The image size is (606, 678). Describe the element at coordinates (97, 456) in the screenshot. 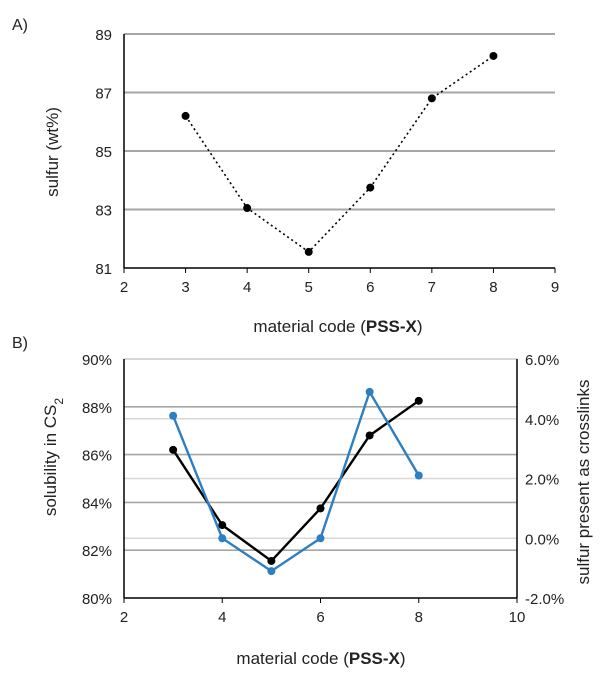

I see `y-tick-label: 86%` at that location.